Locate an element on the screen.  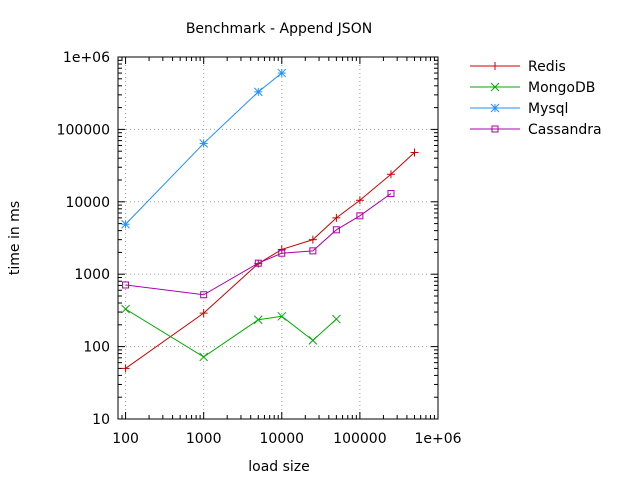
y-tick-label: 1e+06 is located at coordinates (86, 58).